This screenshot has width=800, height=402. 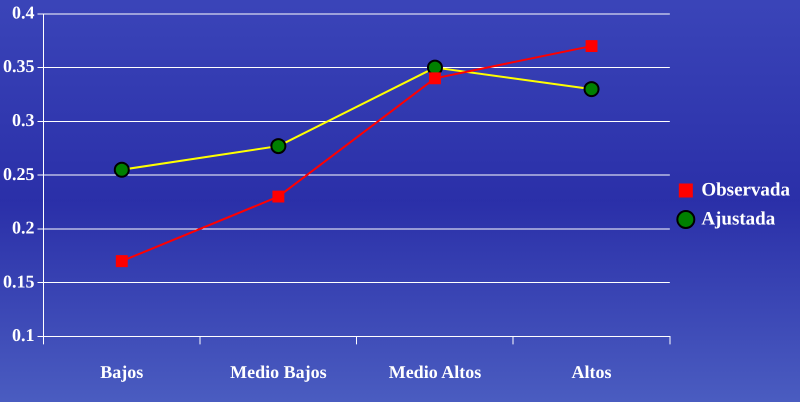 What do you see at coordinates (435, 372) in the screenshot?
I see `x-tick-label: Medio Altos` at bounding box center [435, 372].